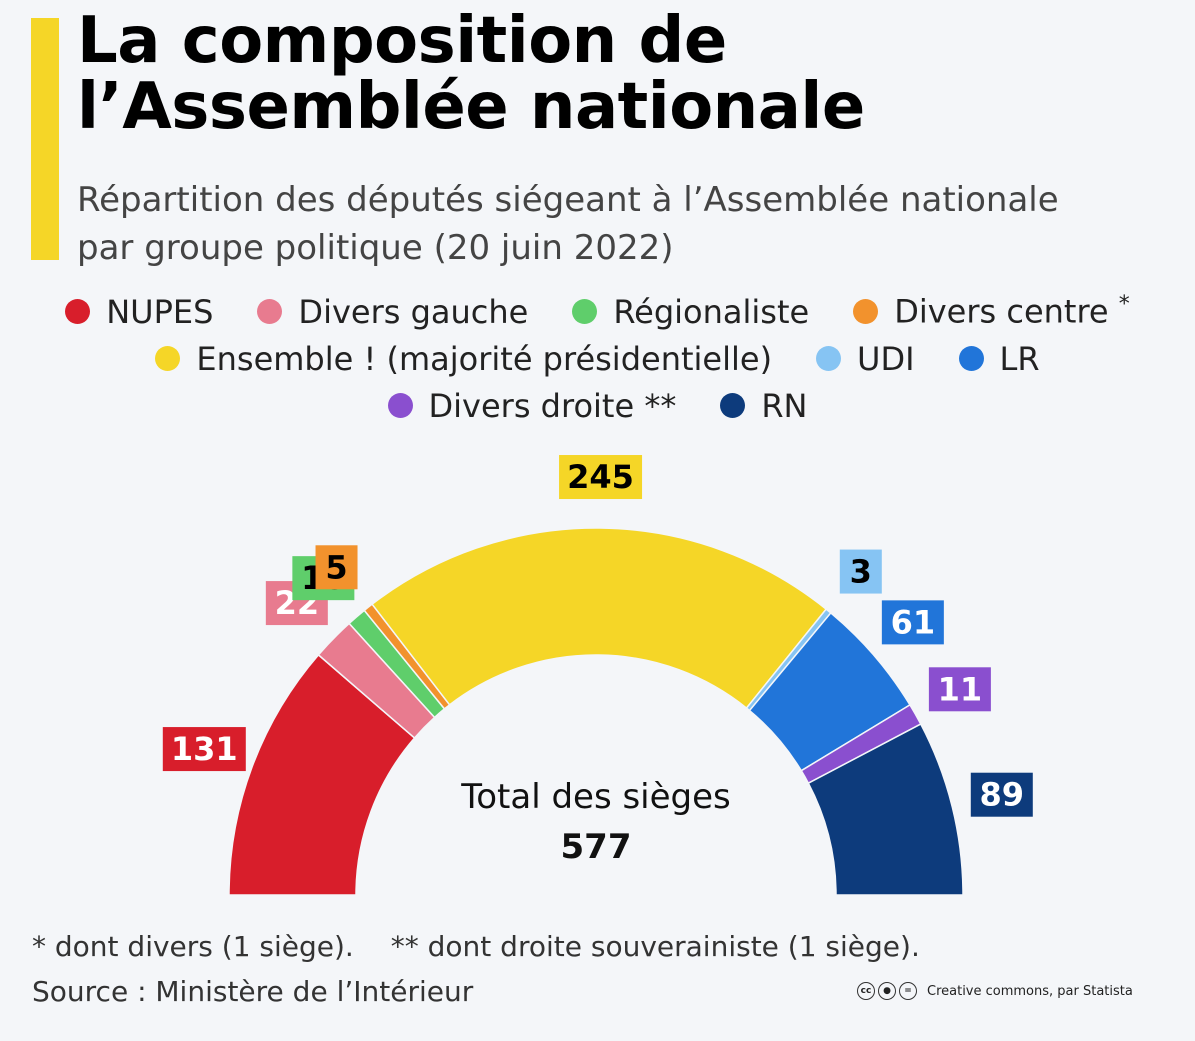  What do you see at coordinates (160, 311) in the screenshot?
I see `legend-label: NUPES` at bounding box center [160, 311].